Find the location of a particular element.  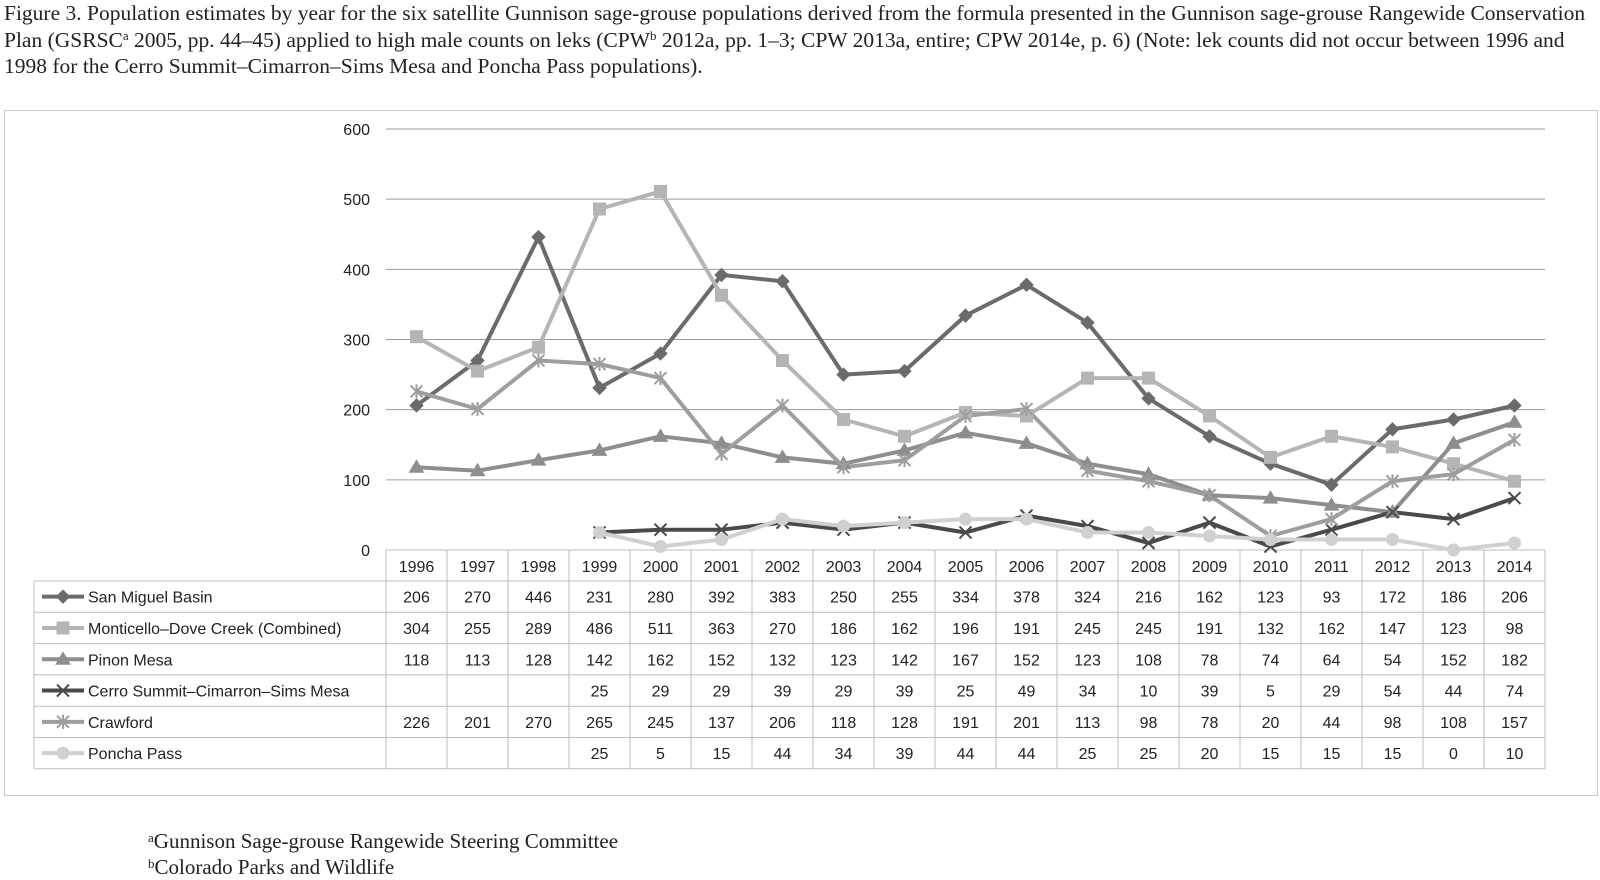

data-label-crawford-2011: 44 is located at coordinates (1332, 723).